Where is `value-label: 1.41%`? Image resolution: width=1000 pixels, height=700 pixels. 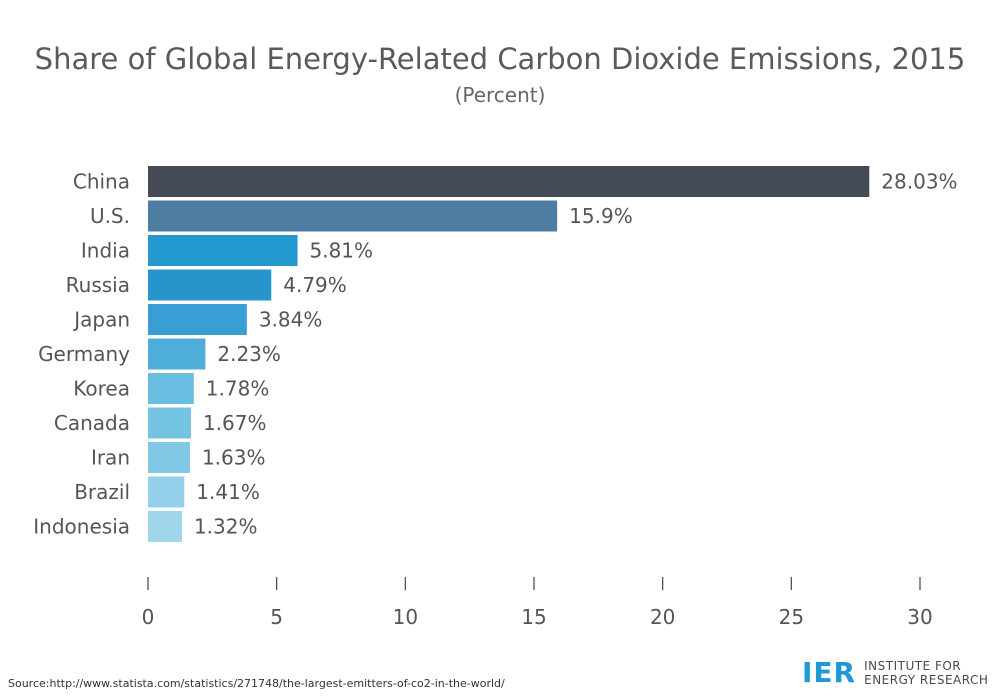 value-label: 1.41% is located at coordinates (228, 492).